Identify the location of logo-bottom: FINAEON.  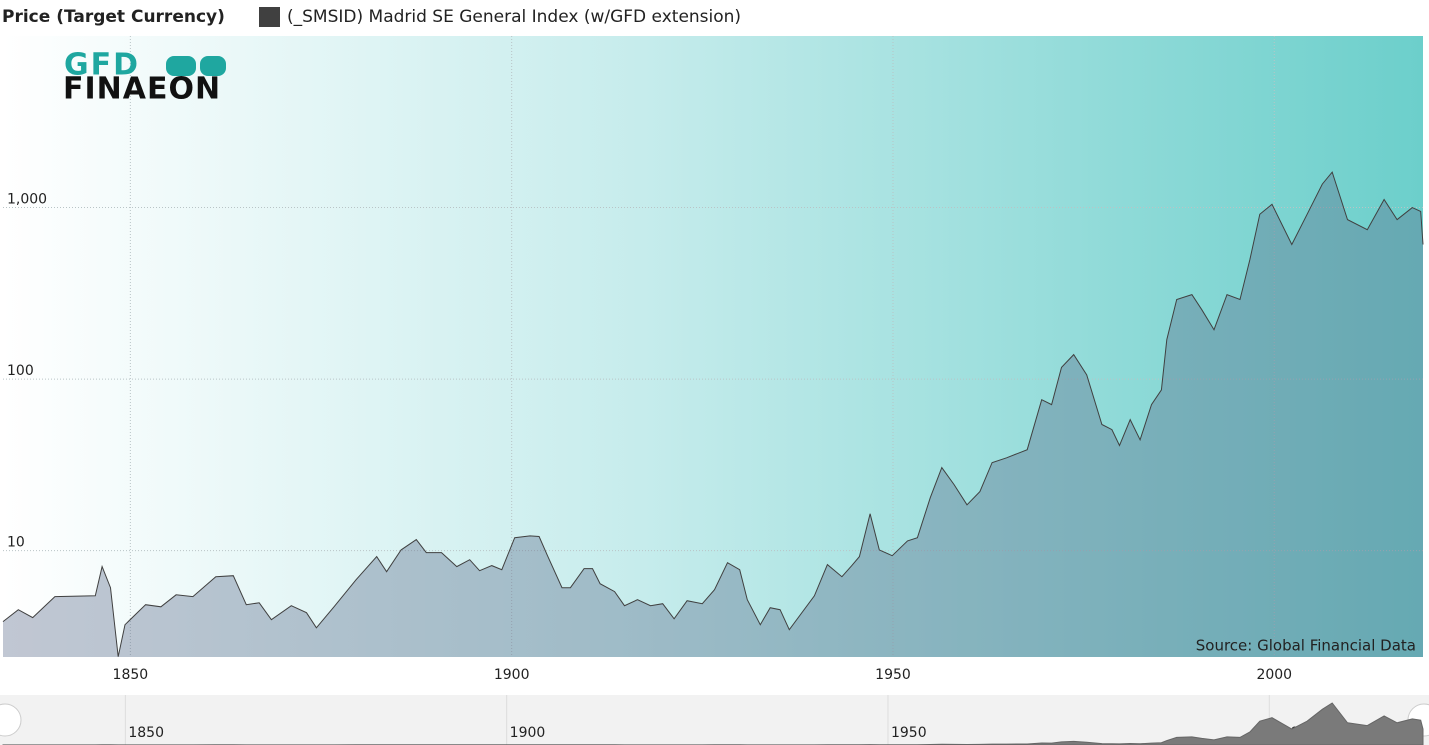
(142, 89).